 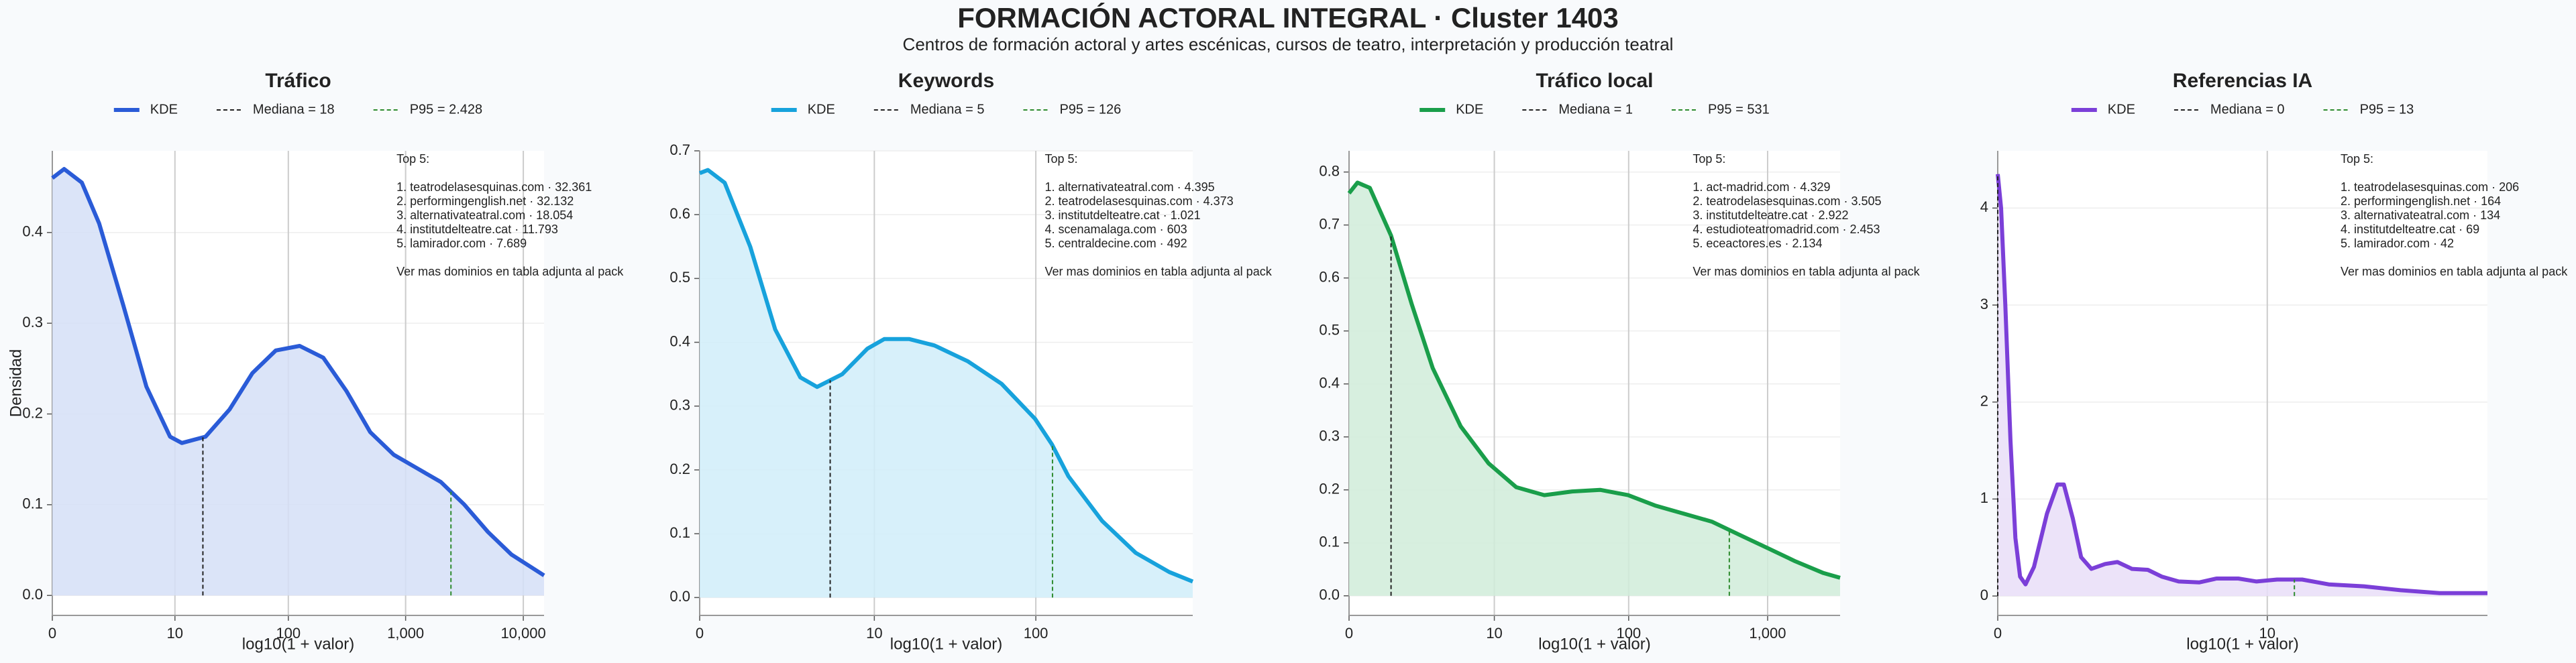 What do you see at coordinates (485, 201) in the screenshot?
I see `annotation-line: 2. performingenglish.net · 32.132` at bounding box center [485, 201].